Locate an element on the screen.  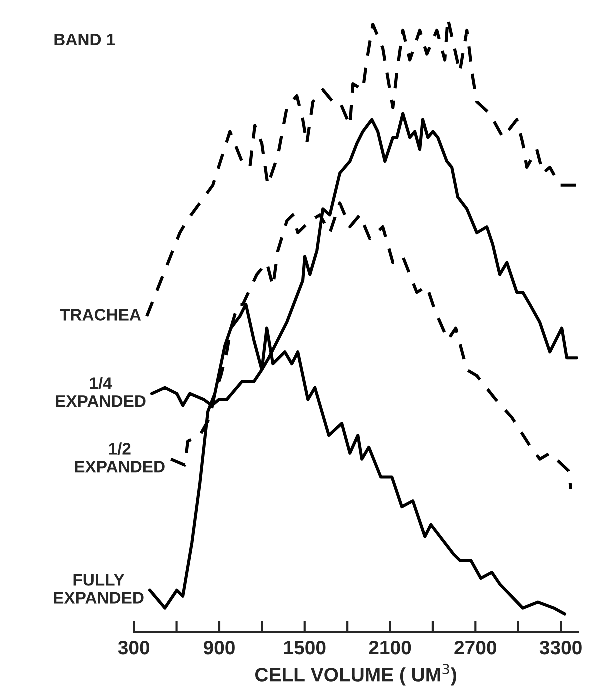
series-label: FULLY EXPANDED is located at coordinates (99, 589).